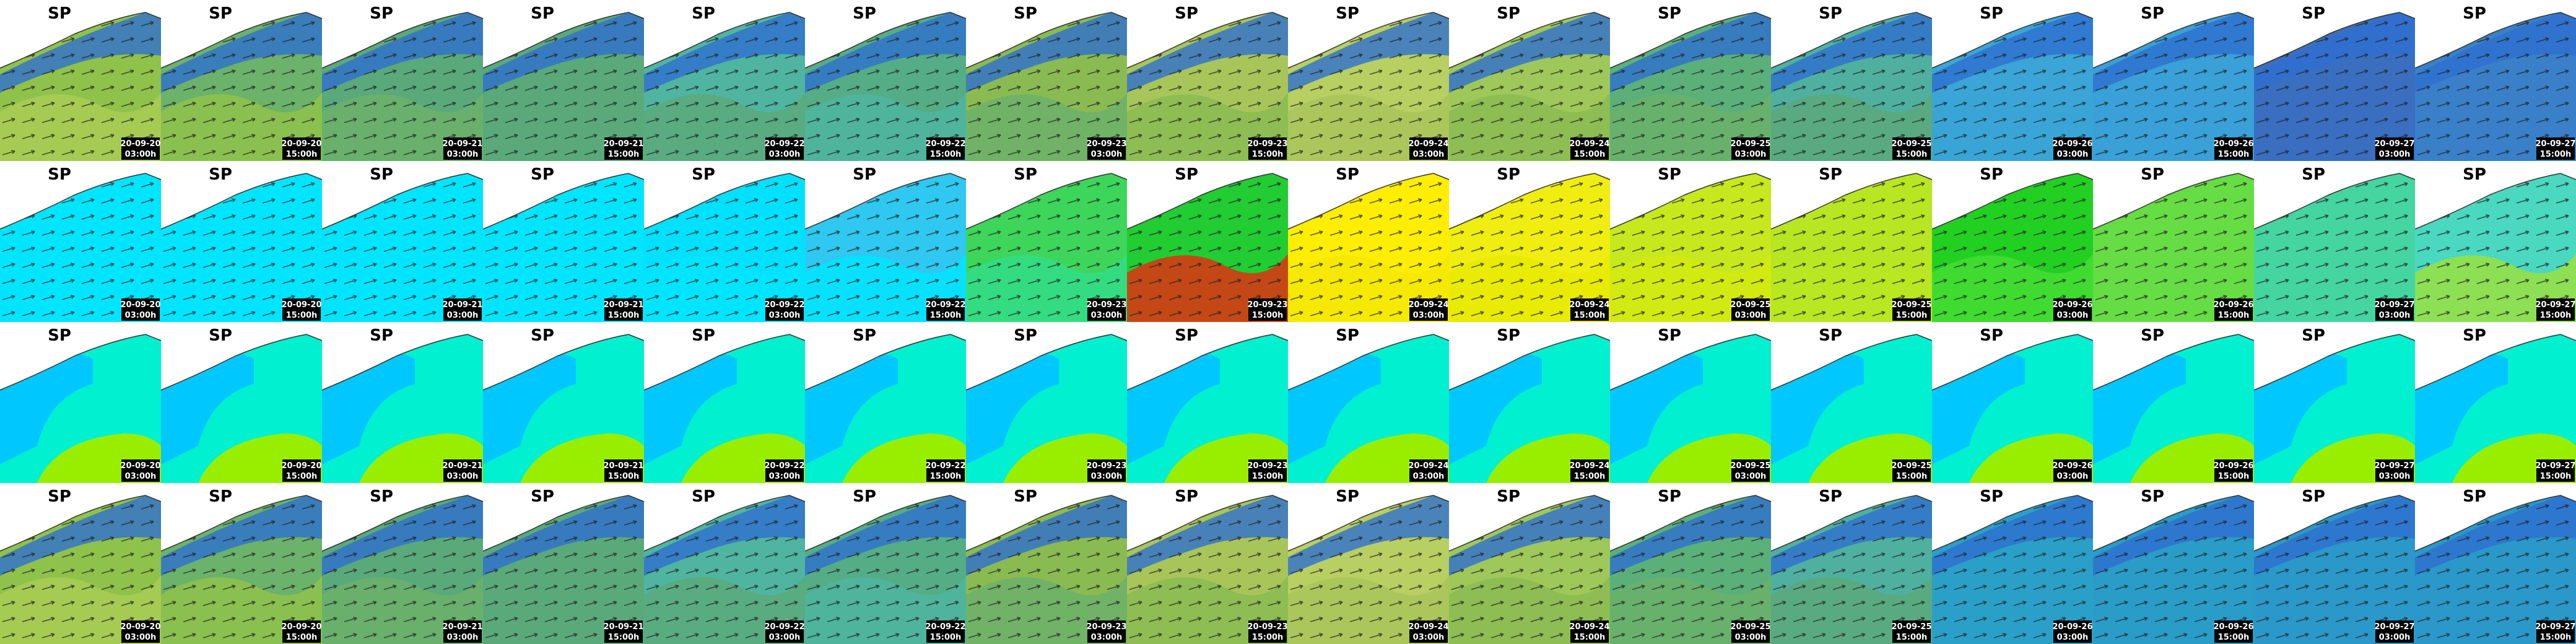 The image size is (2576, 644). Describe the element at coordinates (1750, 305) in the screenshot. I see `date-label: 20-09-25` at that location.